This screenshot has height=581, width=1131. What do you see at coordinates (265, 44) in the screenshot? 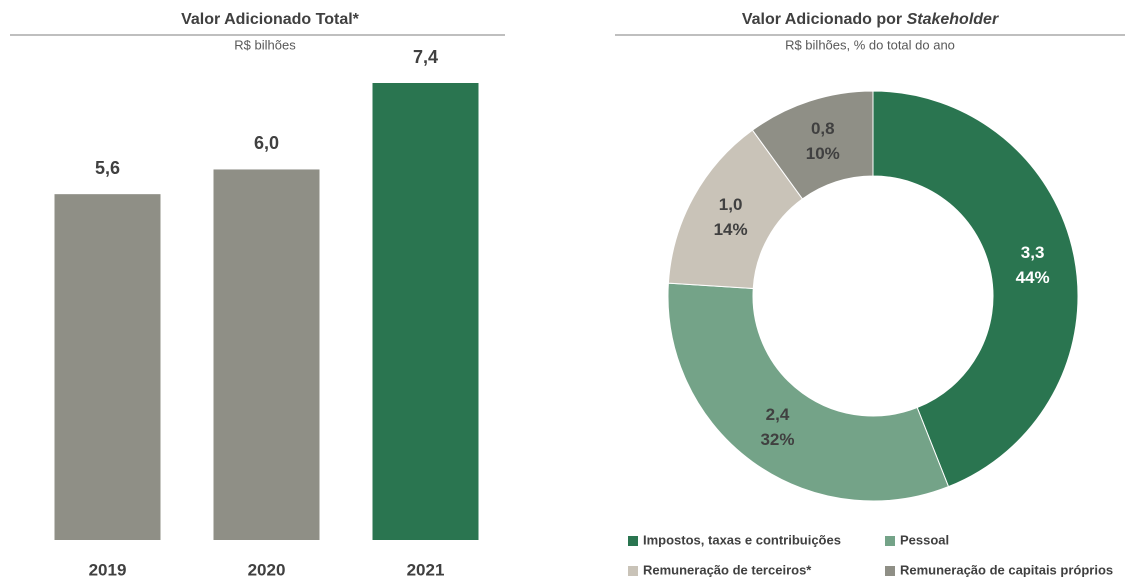
I see `bar-subtitle: R$ bilhões` at bounding box center [265, 44].